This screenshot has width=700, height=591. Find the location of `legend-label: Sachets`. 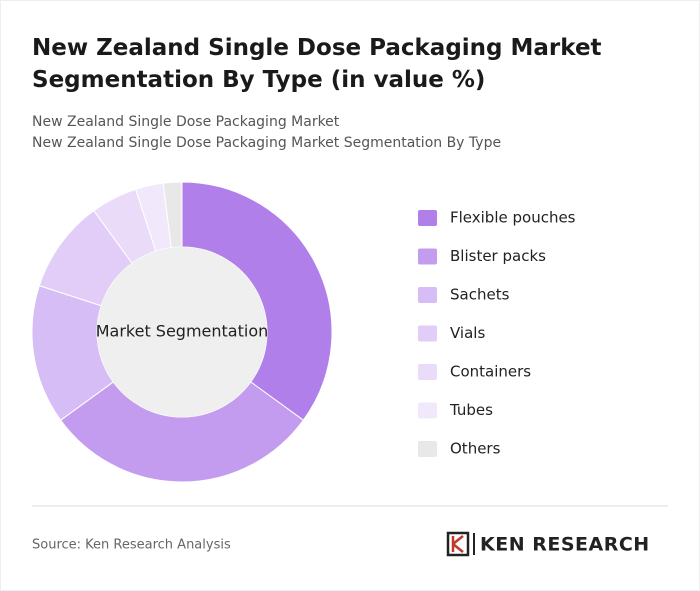

legend-label: Sachets is located at coordinates (480, 295).